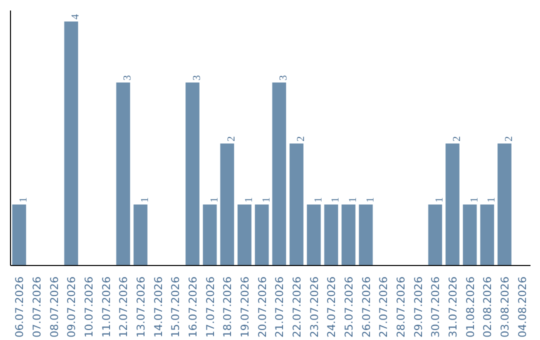 The image size is (540, 340). I want to click on x-tick-label: 26.07.2026, so click(366, 307).